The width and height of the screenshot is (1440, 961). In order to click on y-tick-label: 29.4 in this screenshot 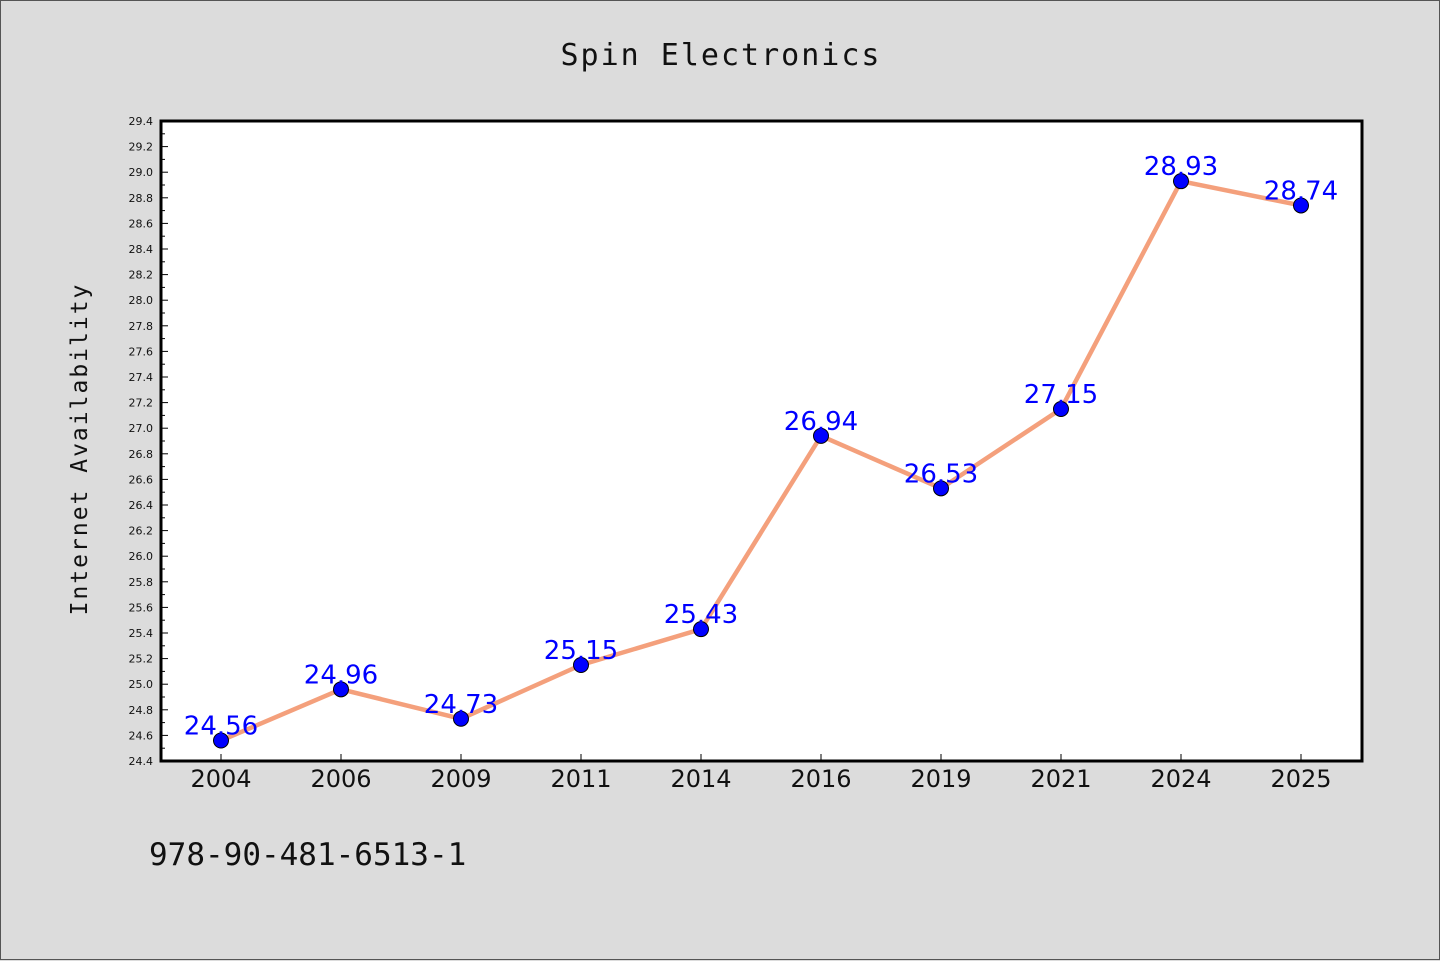, I will do `click(141, 121)`.